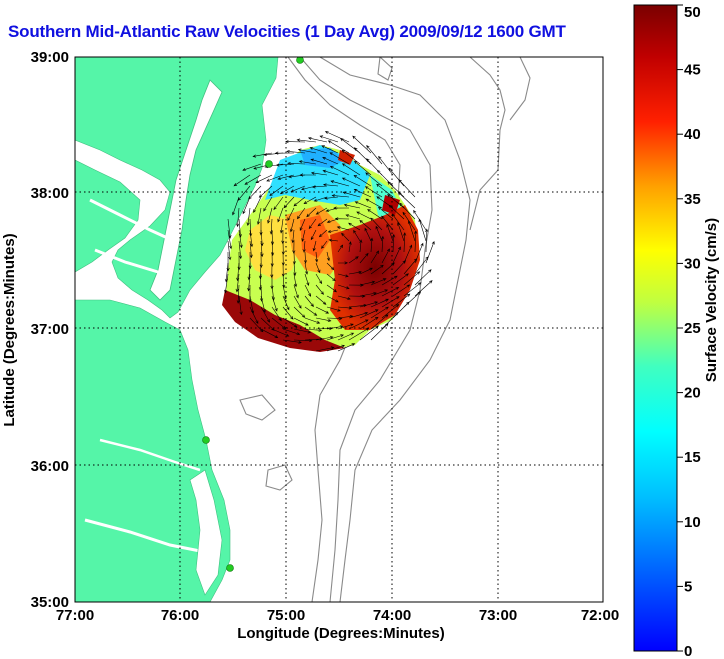  I want to click on x-tick-label: 73:00, so click(498, 615).